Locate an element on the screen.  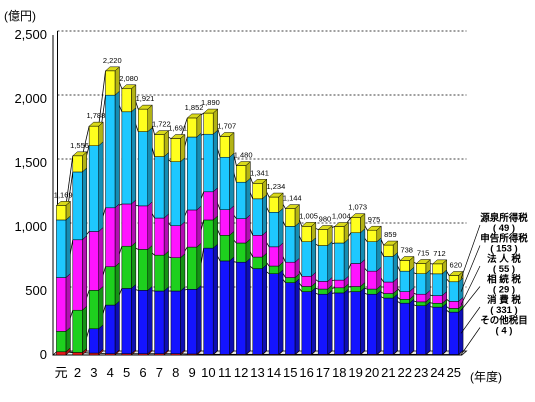
legend-label-corporate: 法 人 税 is located at coordinates (504, 259).